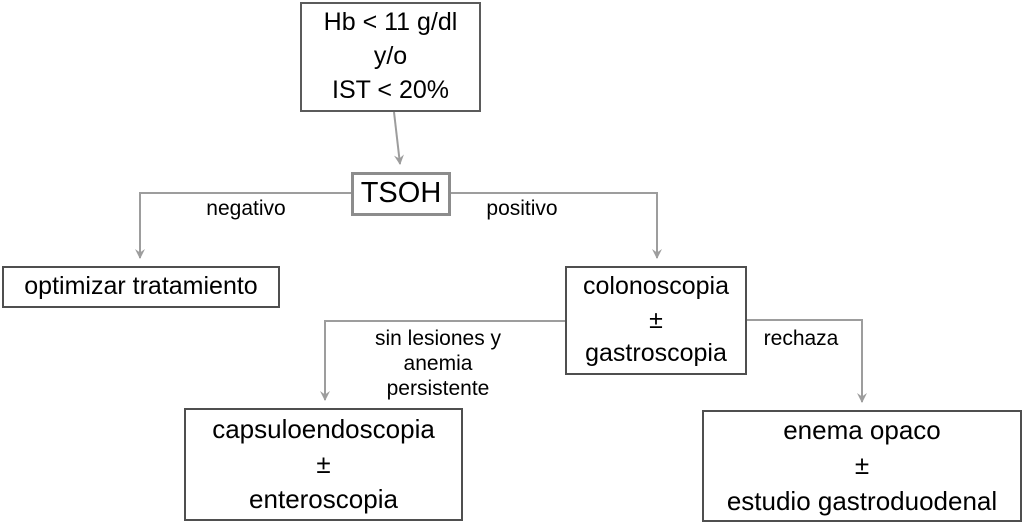 The height and width of the screenshot is (525, 1024). Describe the element at coordinates (438, 364) in the screenshot. I see `edge-label-no-lesions: sin lesiones y anemia persistente` at that location.